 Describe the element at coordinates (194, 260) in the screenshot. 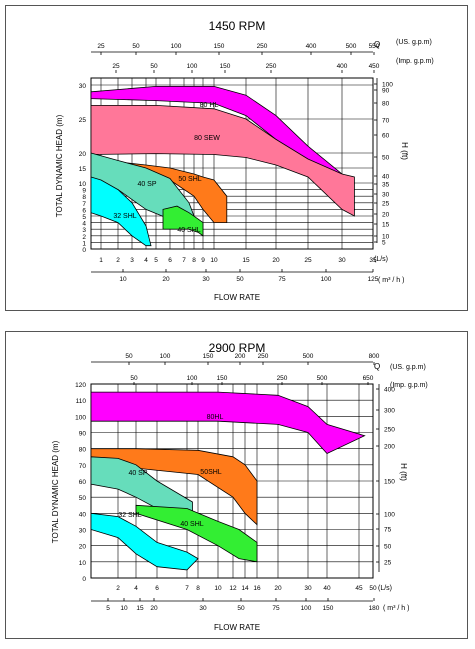

I see `ls-tick-label: 8` at that location.